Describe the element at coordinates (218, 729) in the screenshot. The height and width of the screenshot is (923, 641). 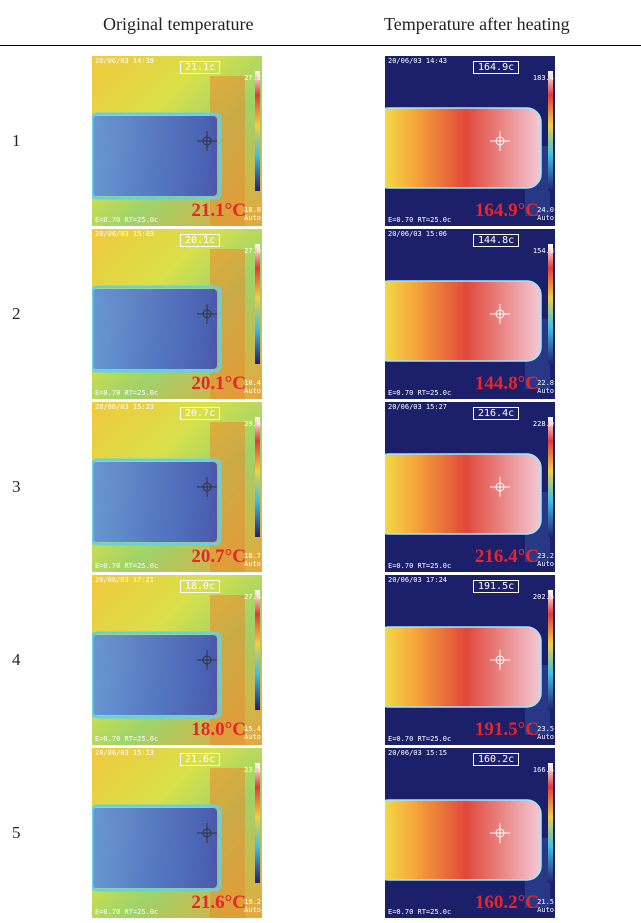
I see `temperature-label: 18.0°C` at that location.